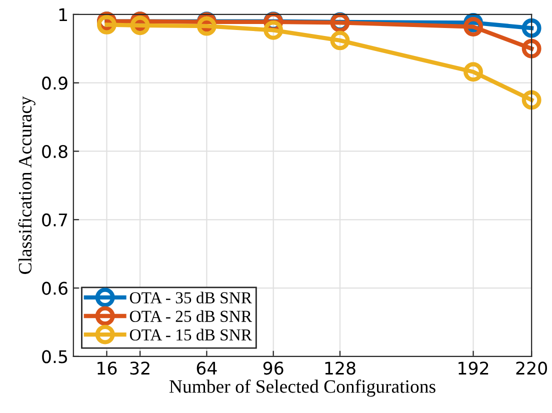  I want to click on x-tick-label: 16, so click(107, 368).